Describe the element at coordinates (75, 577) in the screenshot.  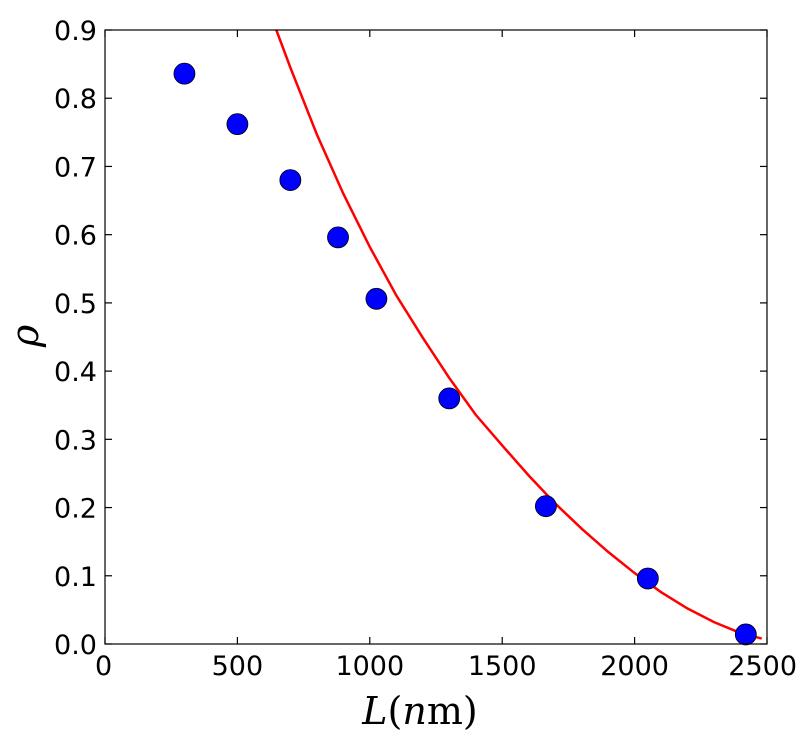
I see `y-tick-label: 0.1` at that location.